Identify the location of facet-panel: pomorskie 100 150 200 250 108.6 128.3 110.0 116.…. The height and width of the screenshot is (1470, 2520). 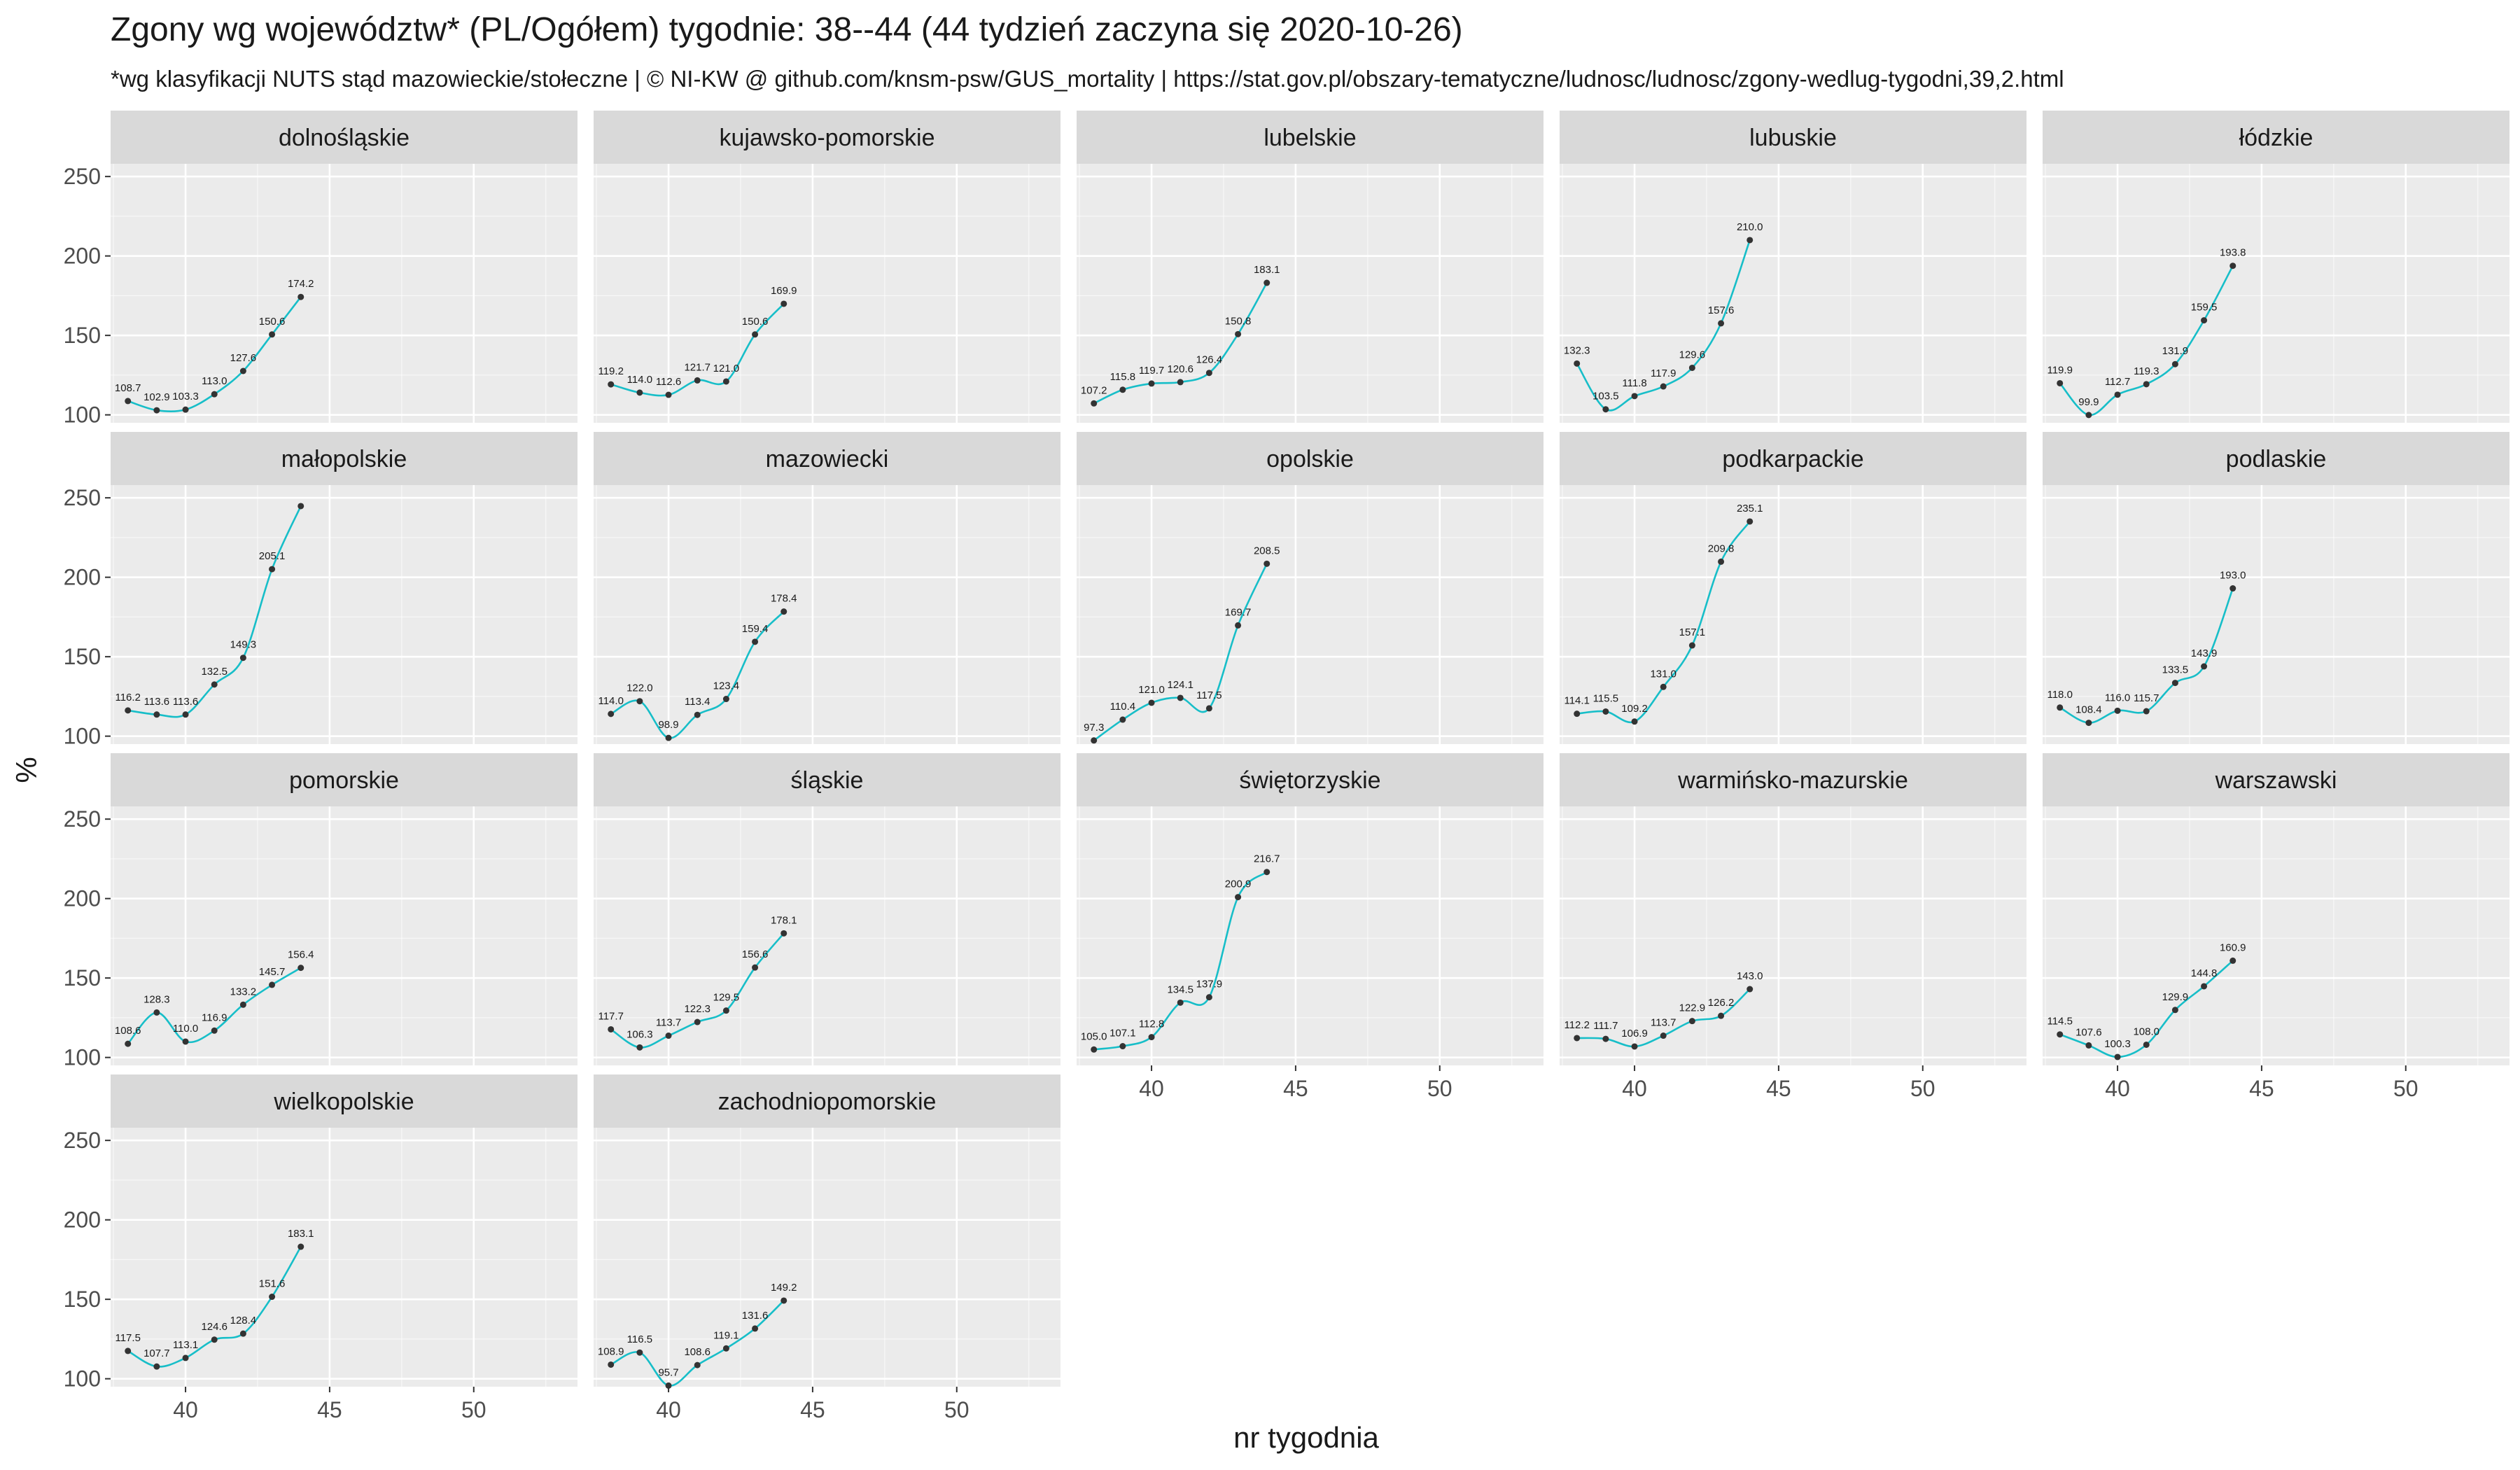
(321, 911).